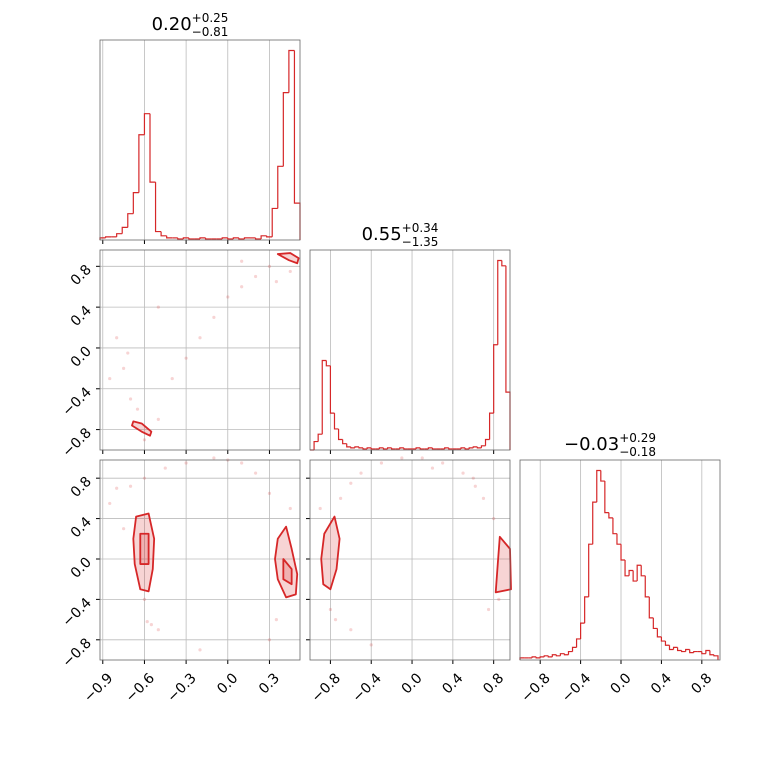 This screenshot has height=764, width=760. Describe the element at coordinates (81, 356) in the screenshot. I see `y-tick-label: 0.0` at that location.